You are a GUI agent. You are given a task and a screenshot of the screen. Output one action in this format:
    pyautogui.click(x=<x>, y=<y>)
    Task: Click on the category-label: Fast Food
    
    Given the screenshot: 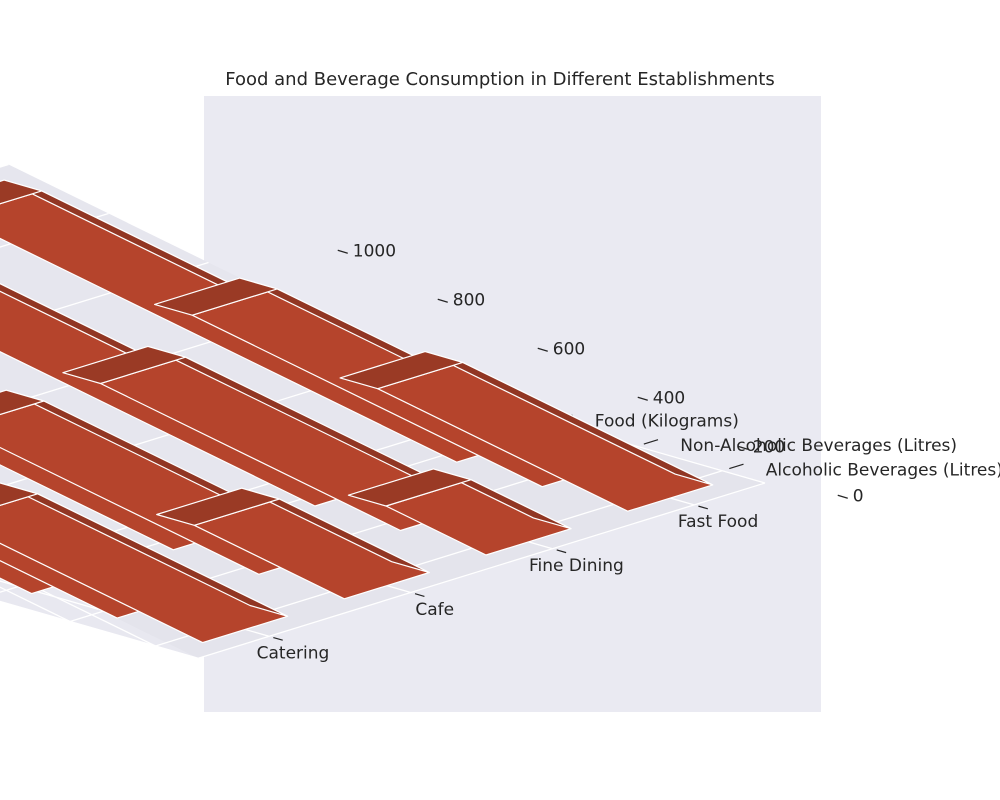 What is the action you would take?
    pyautogui.click(x=718, y=522)
    